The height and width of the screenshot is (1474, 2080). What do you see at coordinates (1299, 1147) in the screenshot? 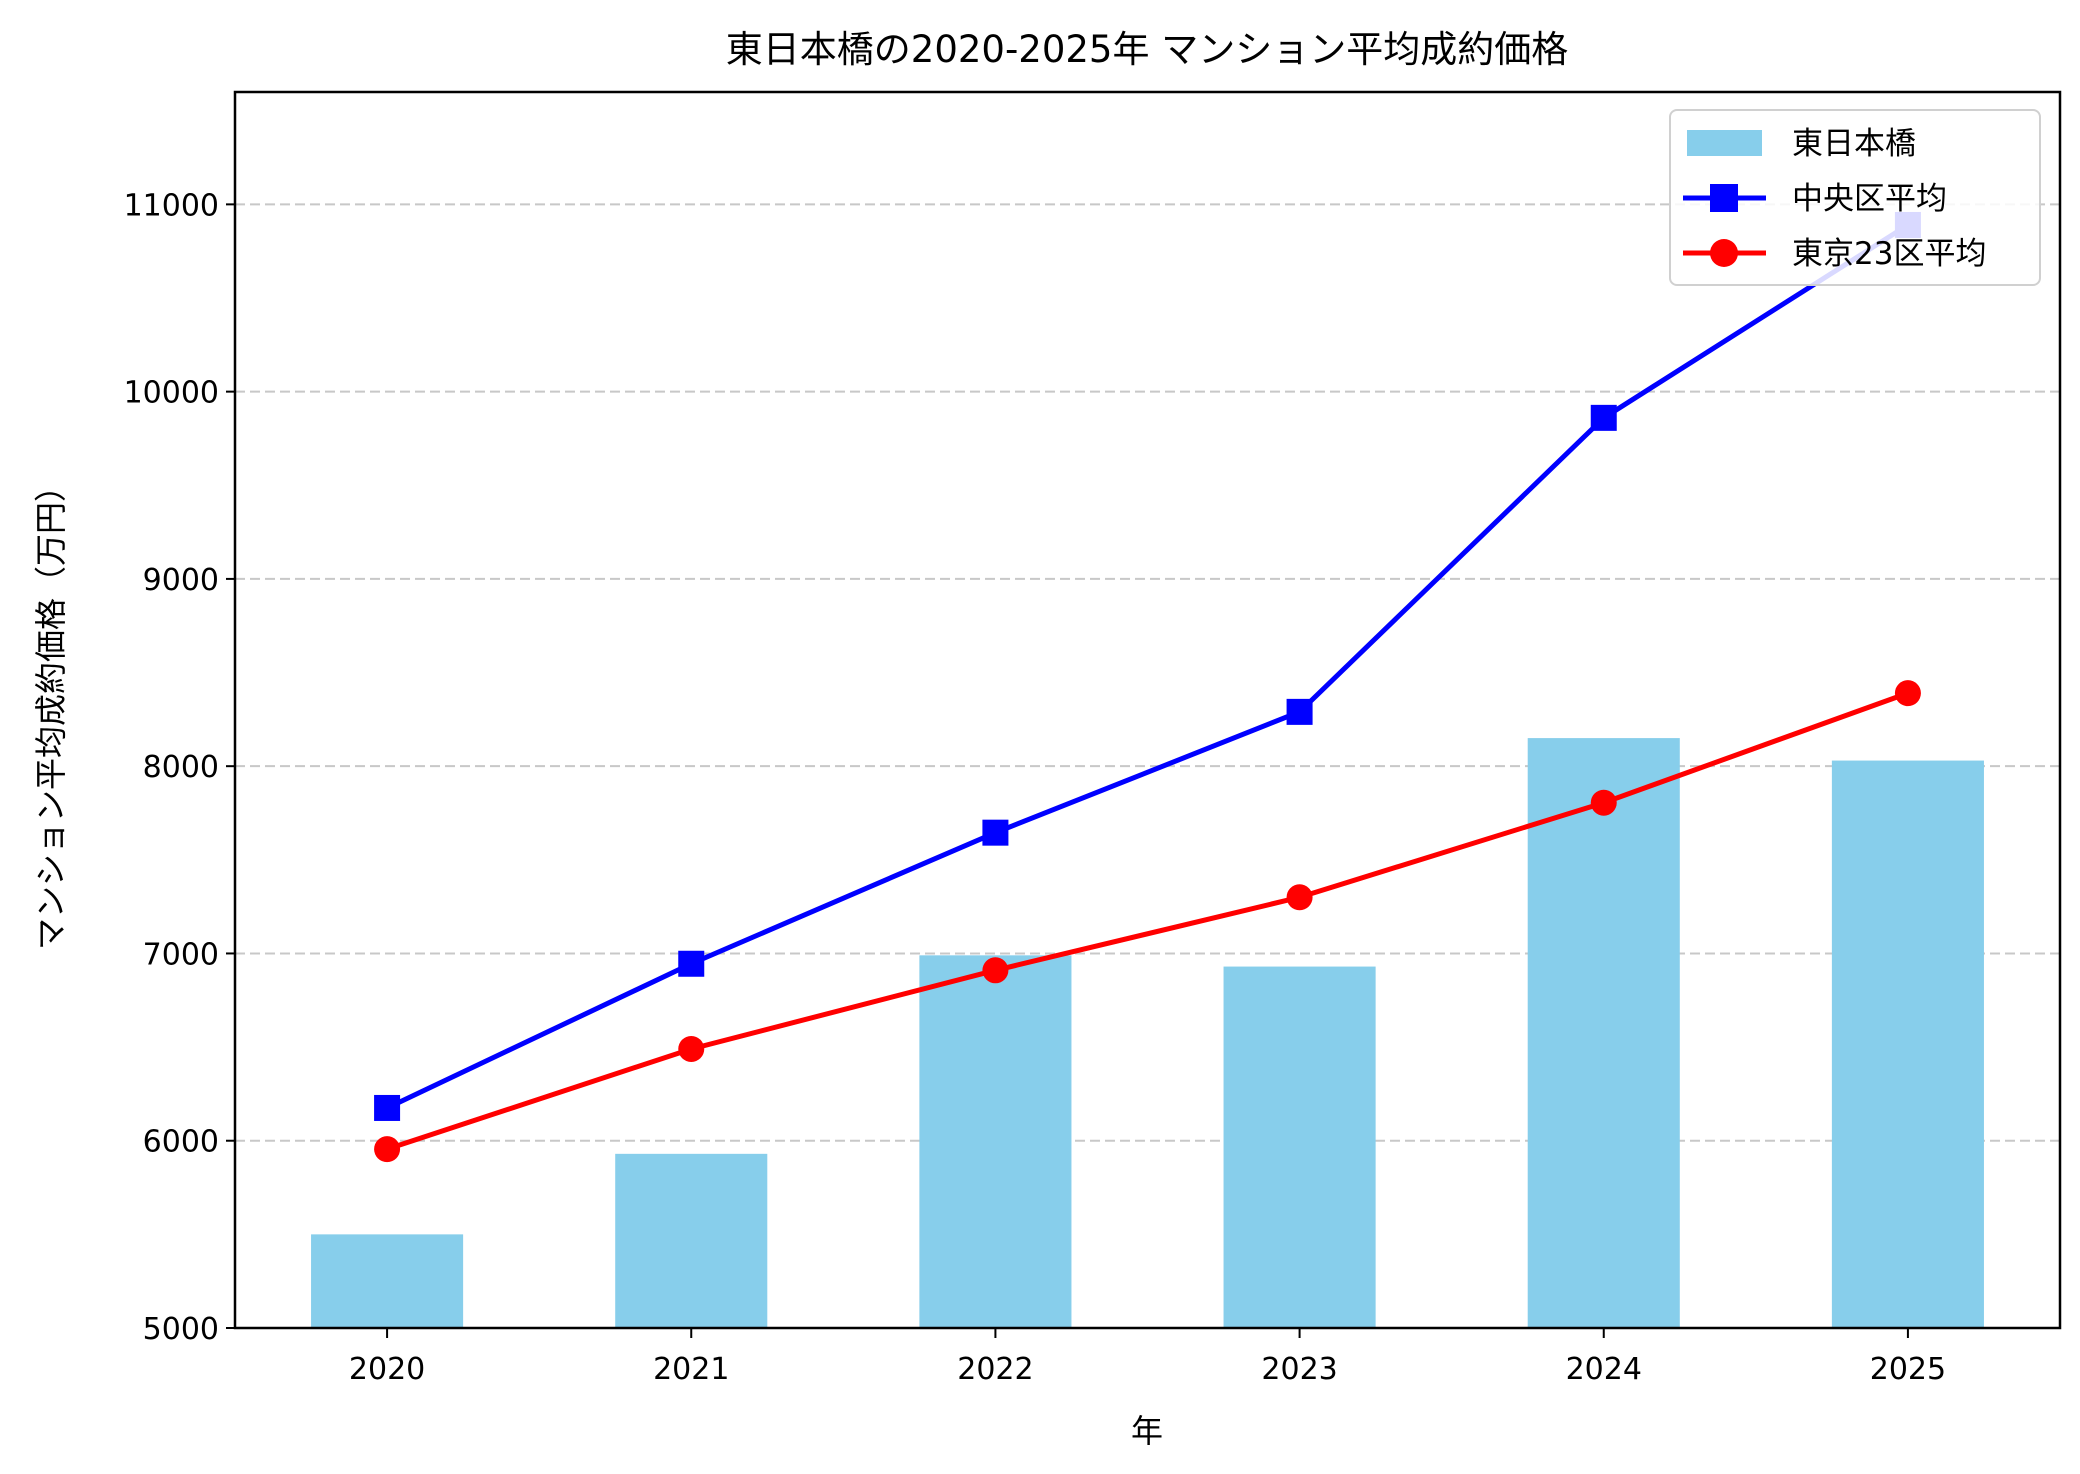
I see `bar-2023` at bounding box center [1299, 1147].